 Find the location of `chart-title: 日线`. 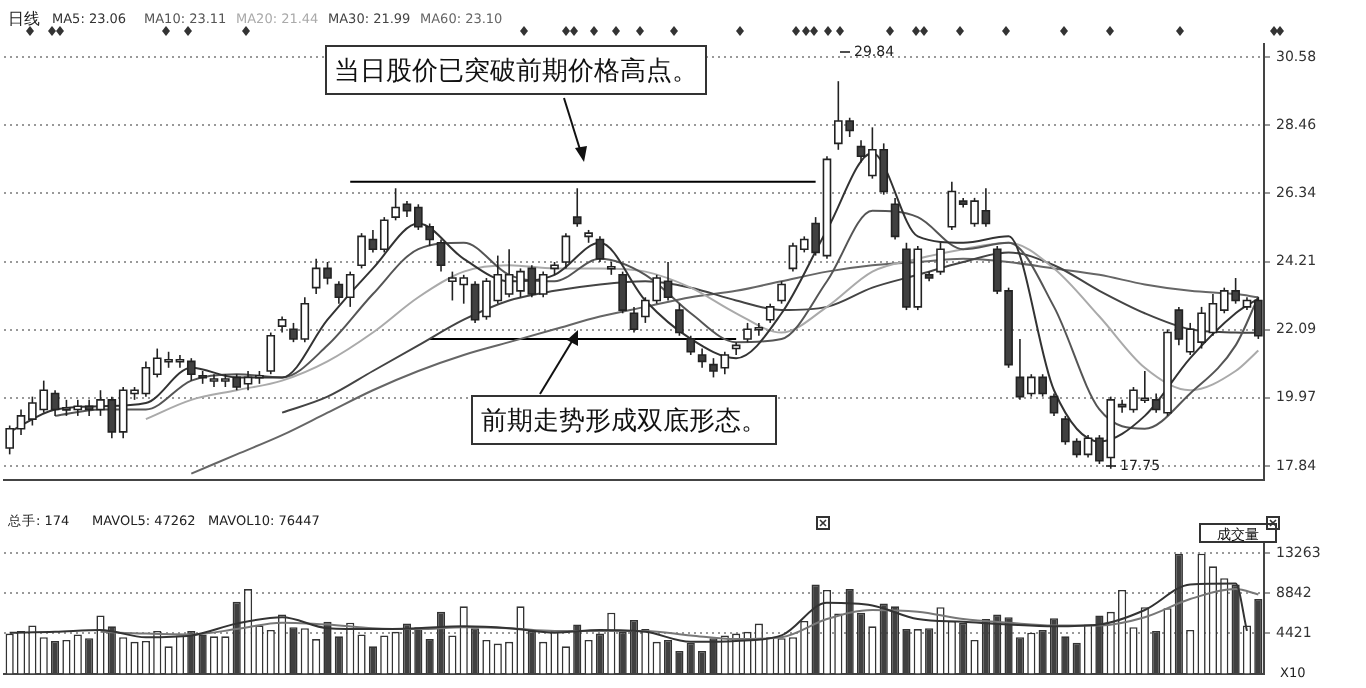

chart-title: 日线 is located at coordinates (24, 19).